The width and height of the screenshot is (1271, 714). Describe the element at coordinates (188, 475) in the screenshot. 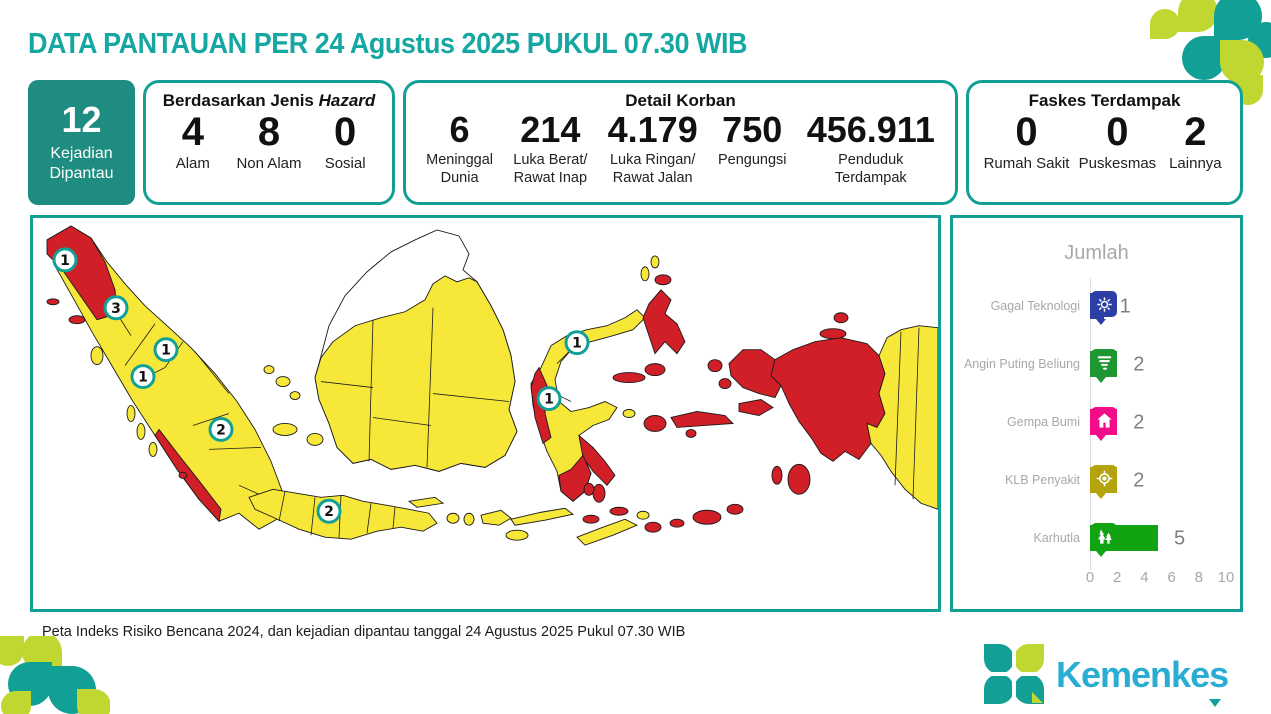

I see `region-bengkulu` at that location.